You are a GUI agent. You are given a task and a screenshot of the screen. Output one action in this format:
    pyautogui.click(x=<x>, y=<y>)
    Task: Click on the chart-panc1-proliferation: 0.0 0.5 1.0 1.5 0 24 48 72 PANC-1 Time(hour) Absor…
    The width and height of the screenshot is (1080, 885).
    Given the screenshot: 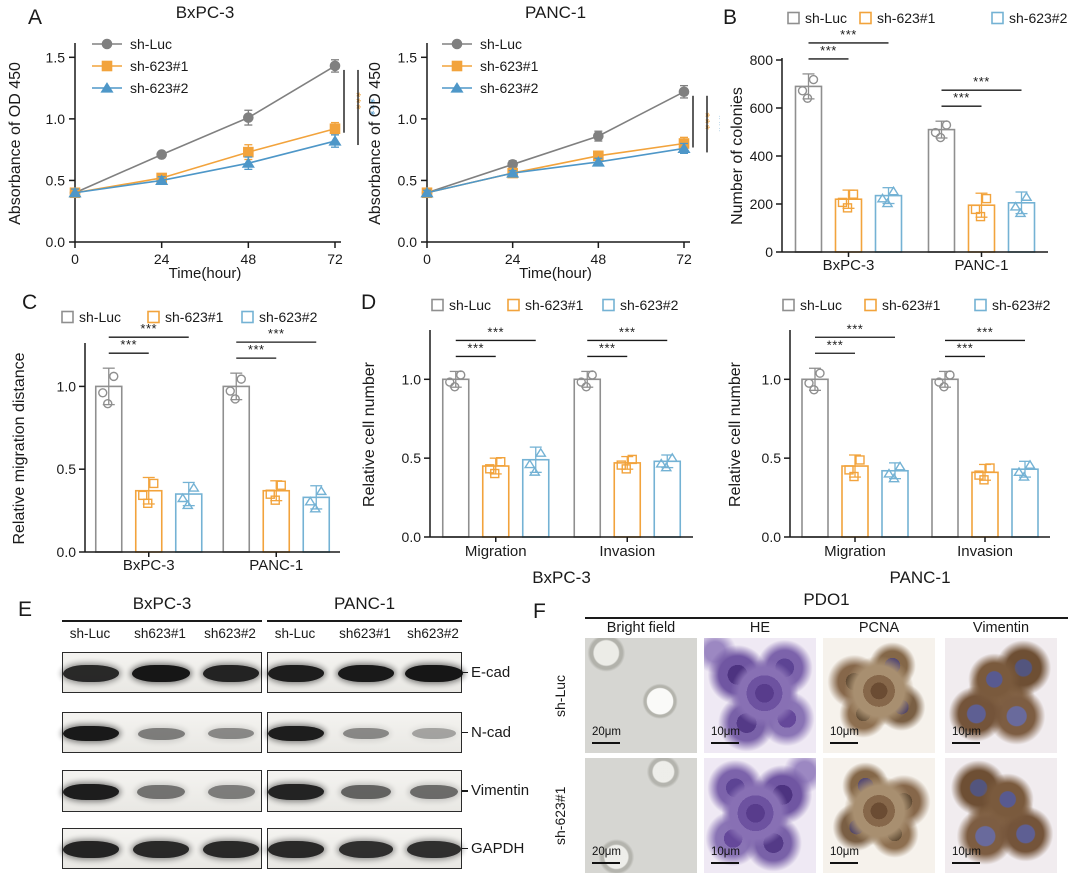 What is the action you would take?
    pyautogui.click(x=543, y=142)
    